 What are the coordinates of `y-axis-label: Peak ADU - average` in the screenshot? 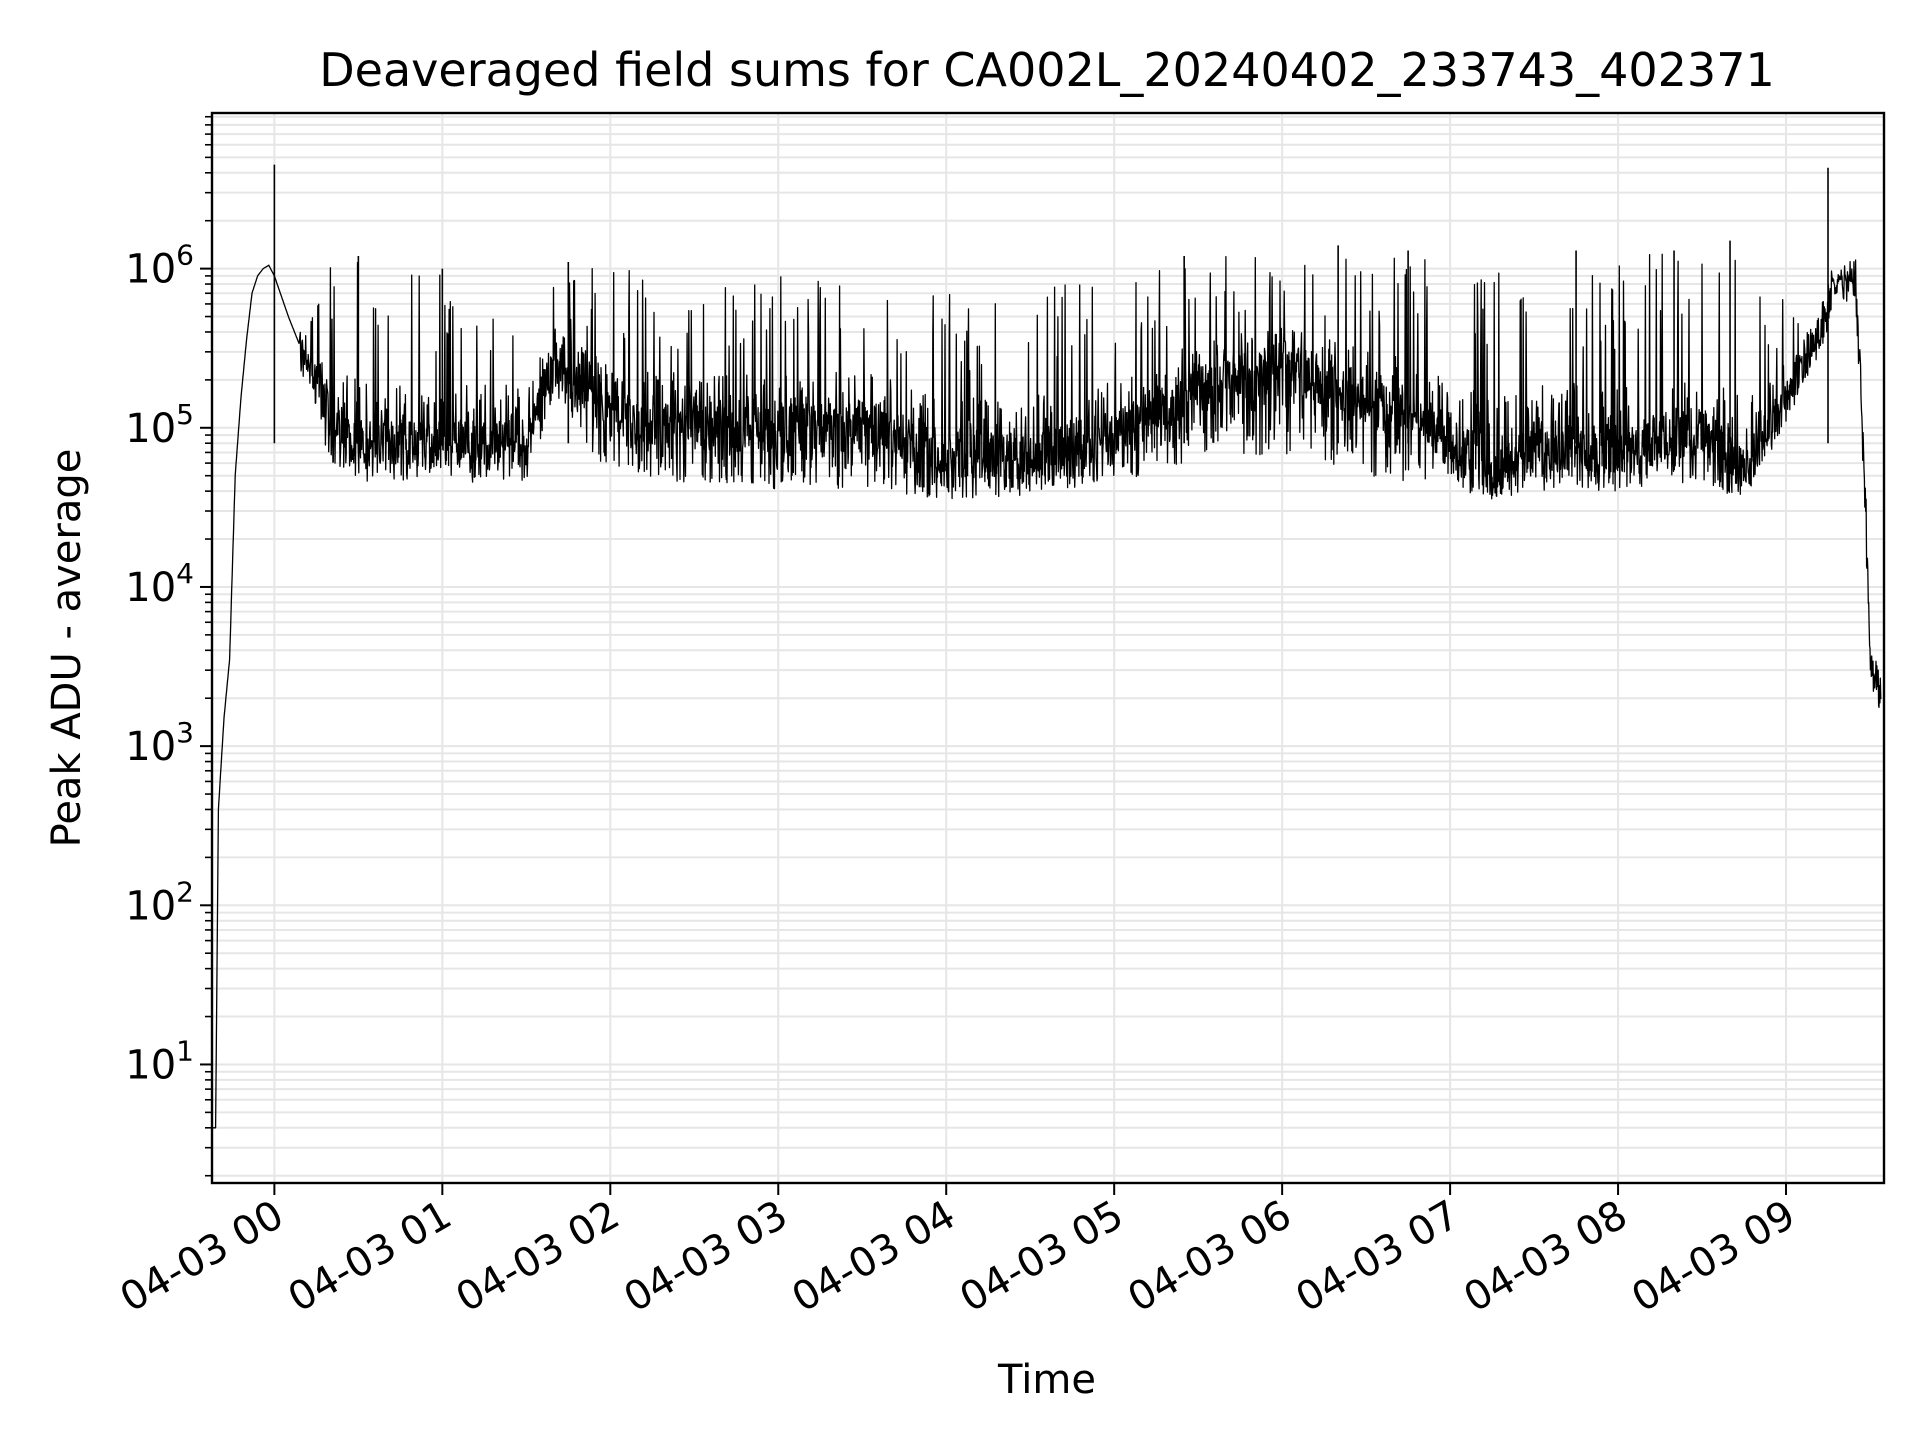 It's located at (67, 648).